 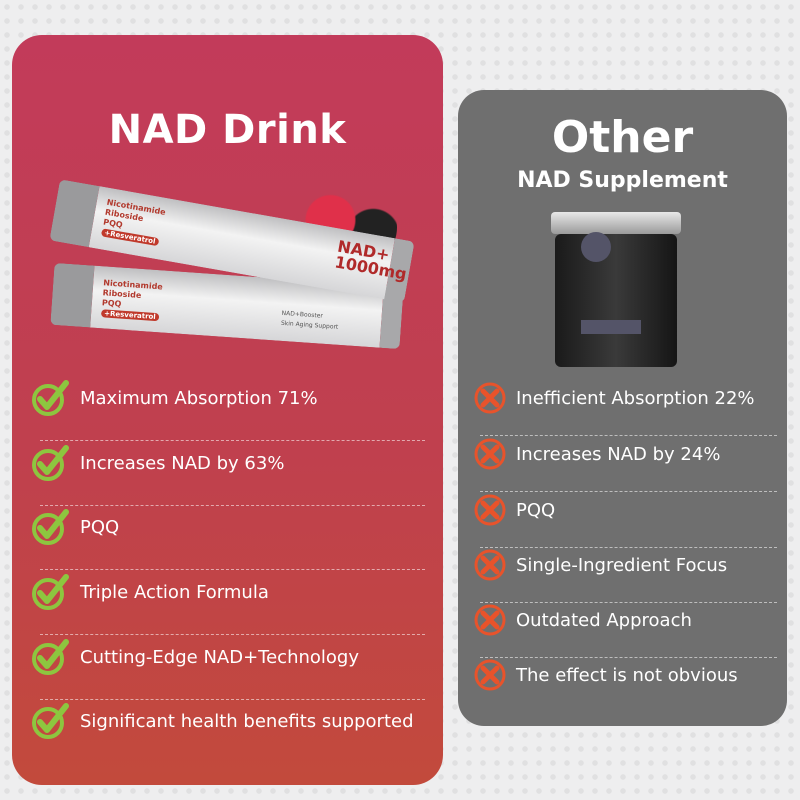 I want to click on feature-item: Maximum Absorption 71%, so click(x=227, y=409).